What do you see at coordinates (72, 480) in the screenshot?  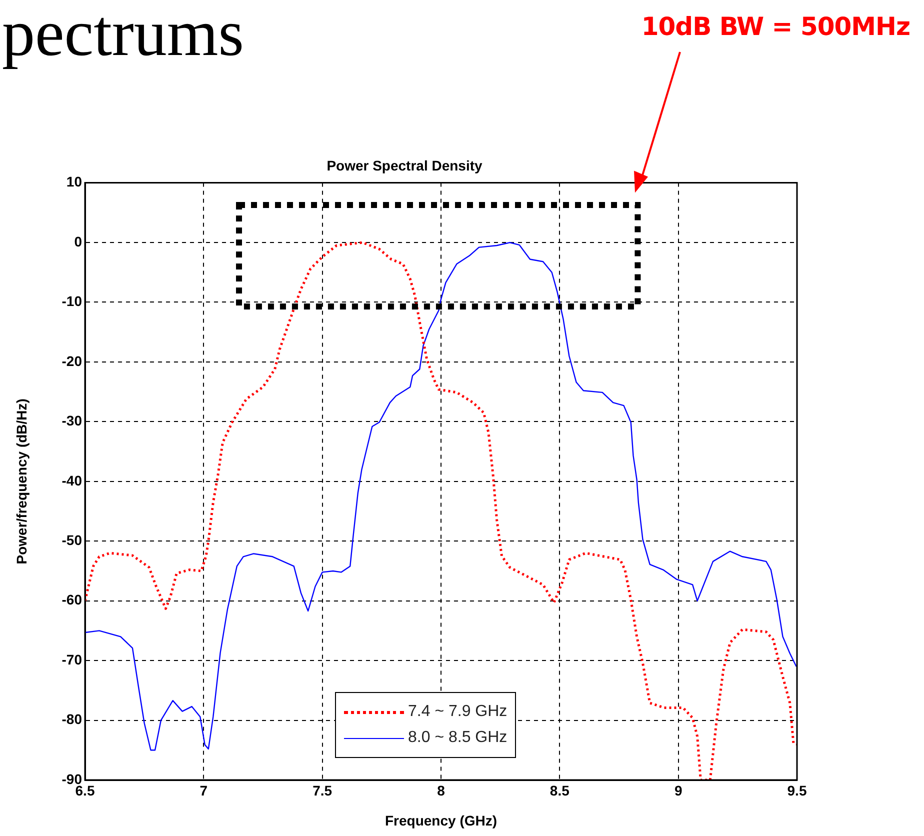 I see `y-tick-label: -40` at bounding box center [72, 480].